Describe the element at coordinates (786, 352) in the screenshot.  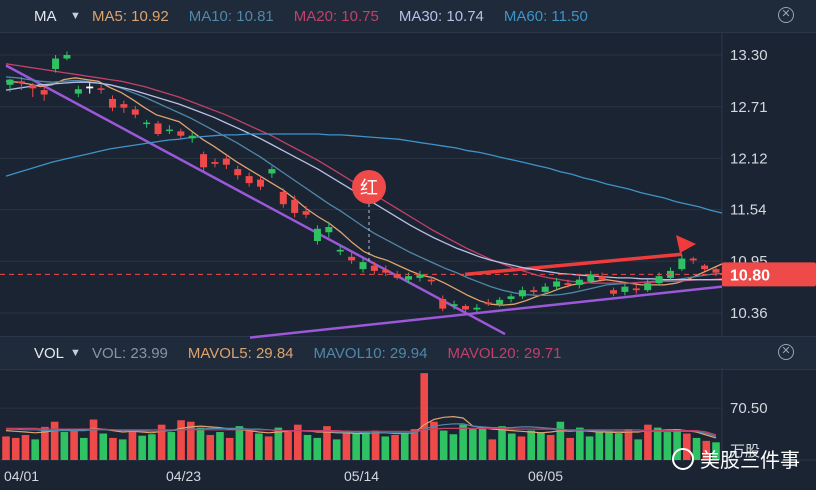
I see `close-volume-indicator-icon: ✕` at that location.